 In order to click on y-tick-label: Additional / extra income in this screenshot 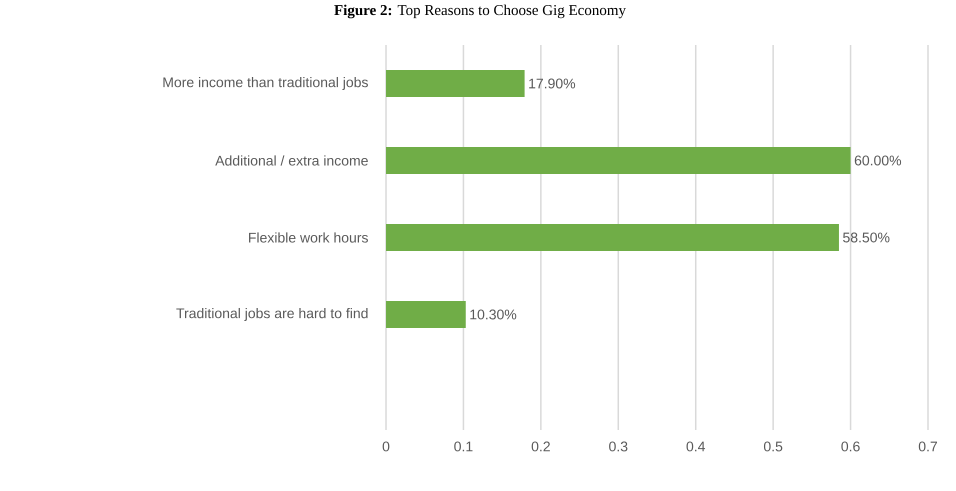, I will do `click(291, 160)`.